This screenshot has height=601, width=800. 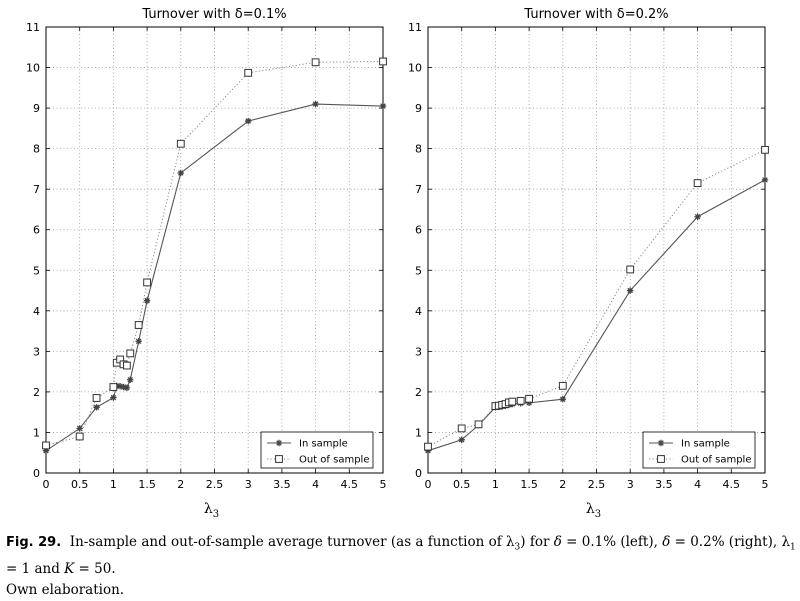 What do you see at coordinates (418, 149) in the screenshot?
I see `right-ytick-label: 8` at bounding box center [418, 149].